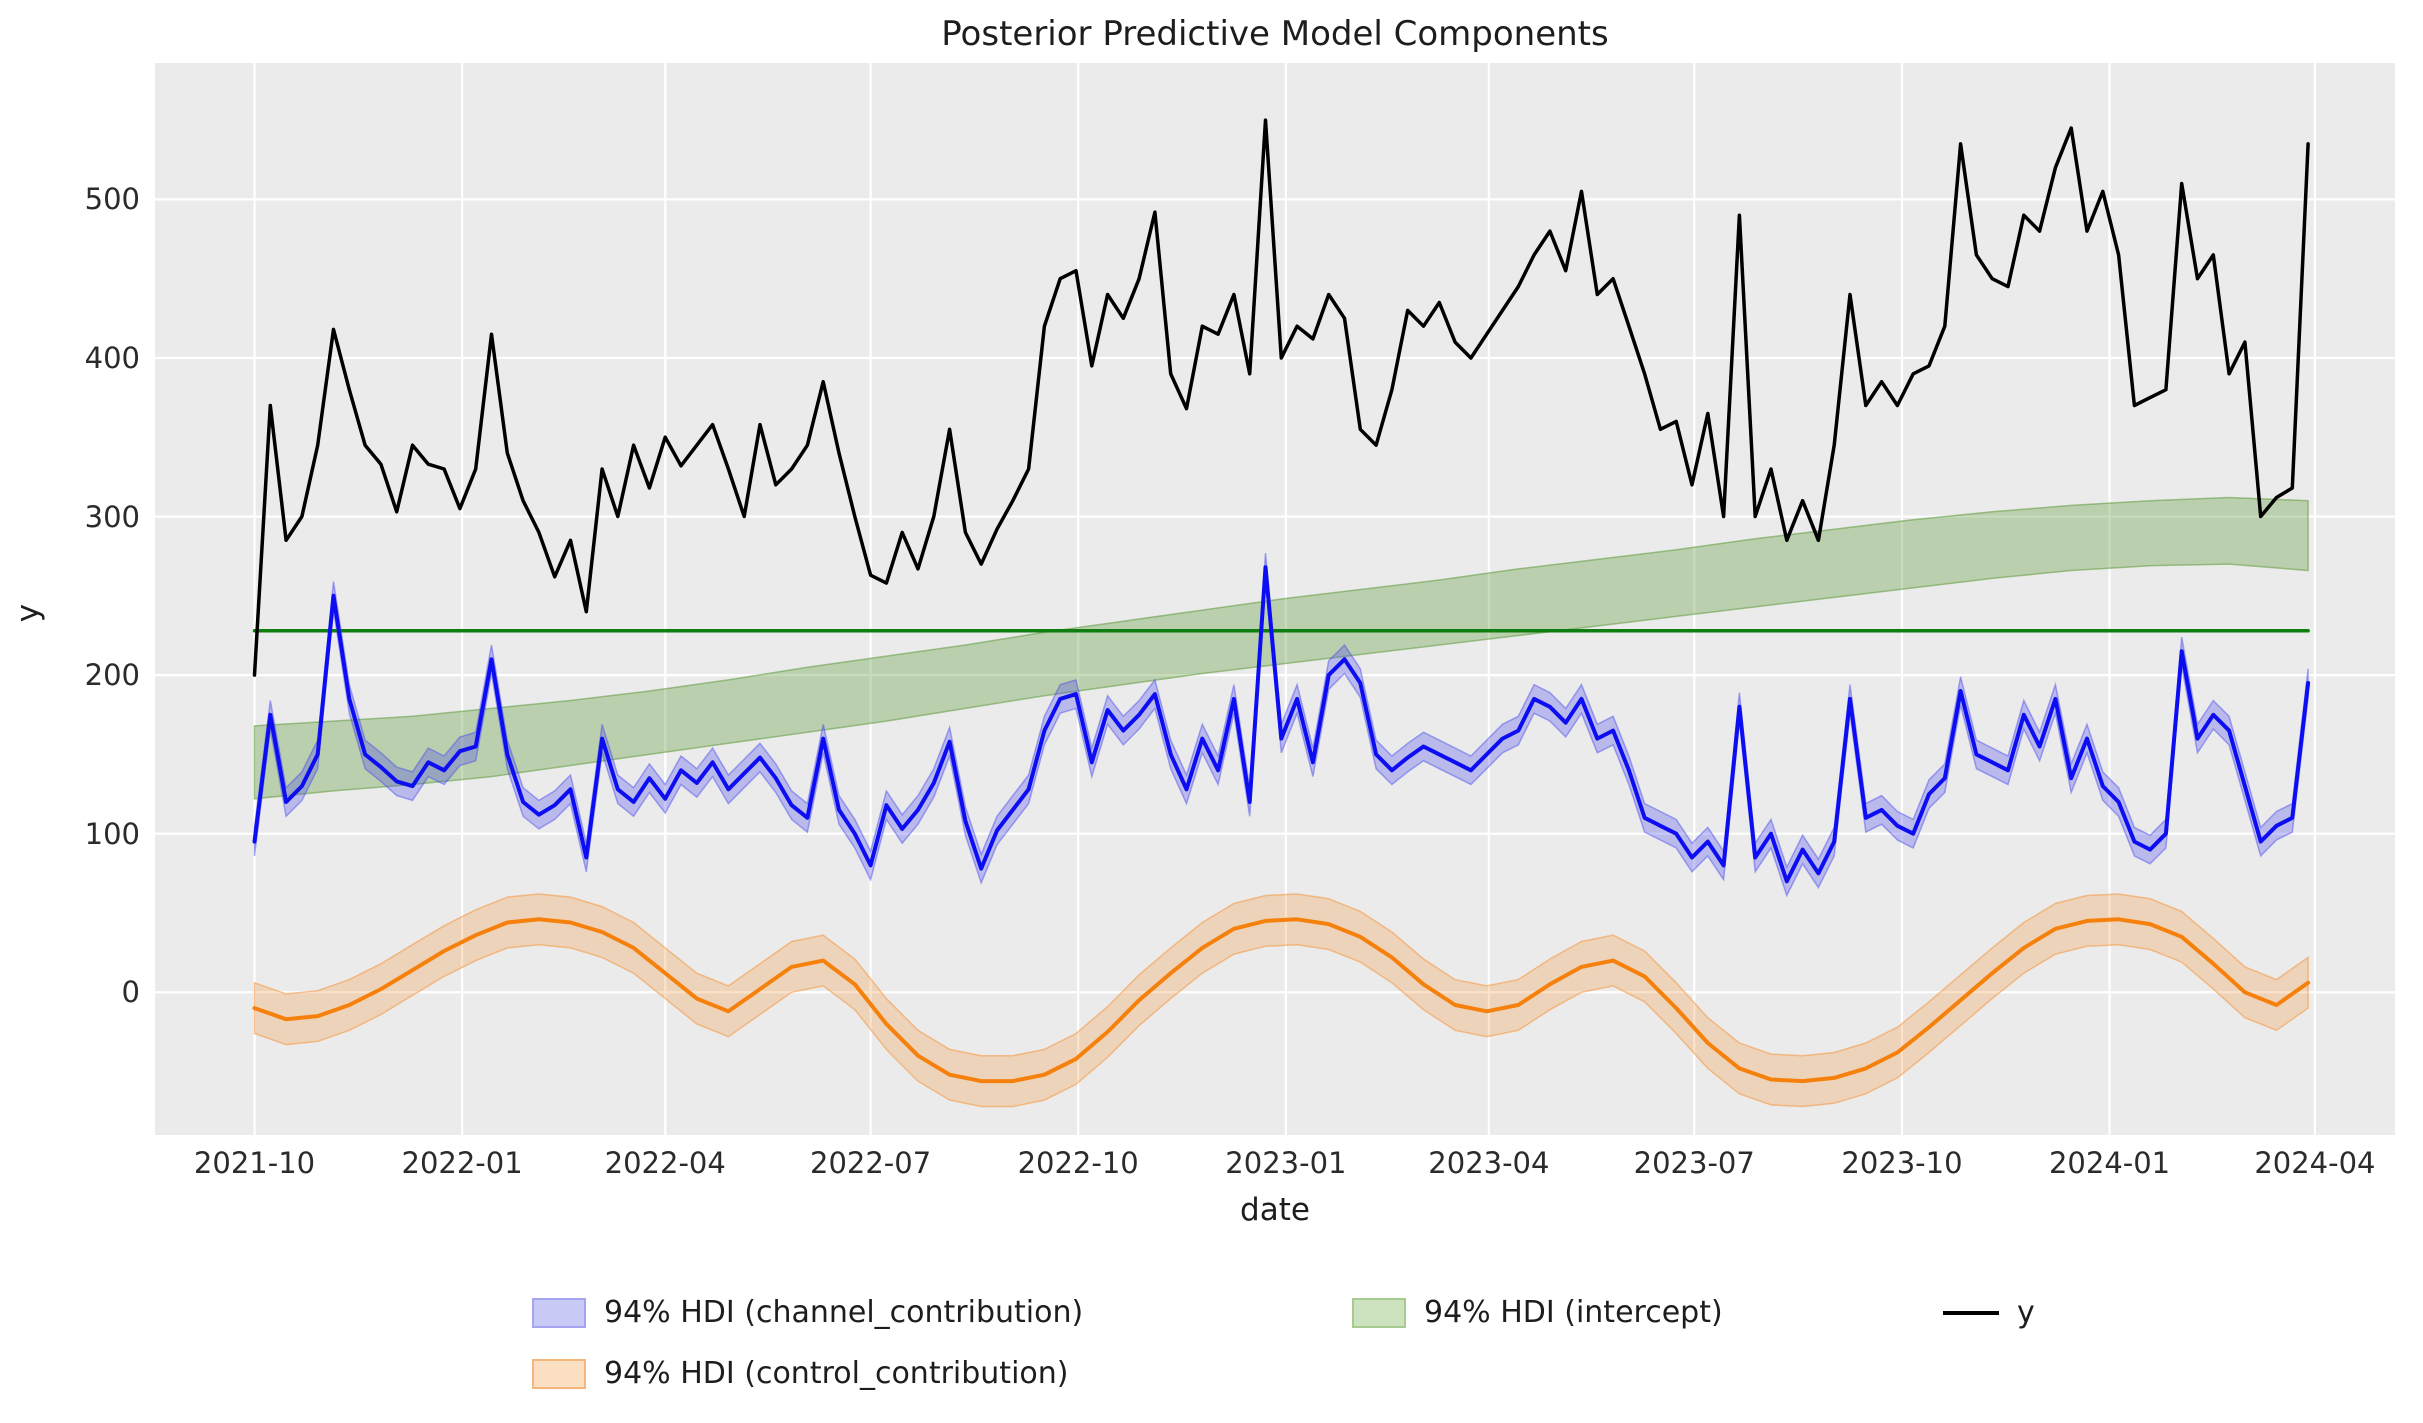 The height and width of the screenshot is (1423, 2423). Describe the element at coordinates (1573, 1312) in the screenshot. I see `legend-label: 94% HDI (intercept)` at that location.